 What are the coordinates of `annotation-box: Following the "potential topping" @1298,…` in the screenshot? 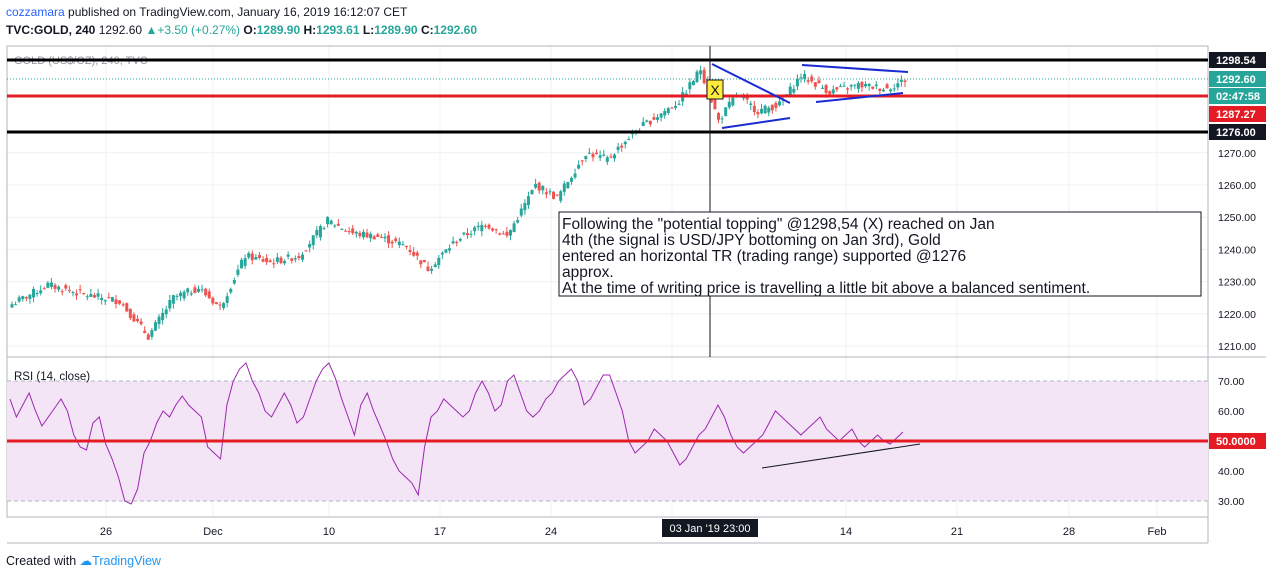 It's located at (880, 254).